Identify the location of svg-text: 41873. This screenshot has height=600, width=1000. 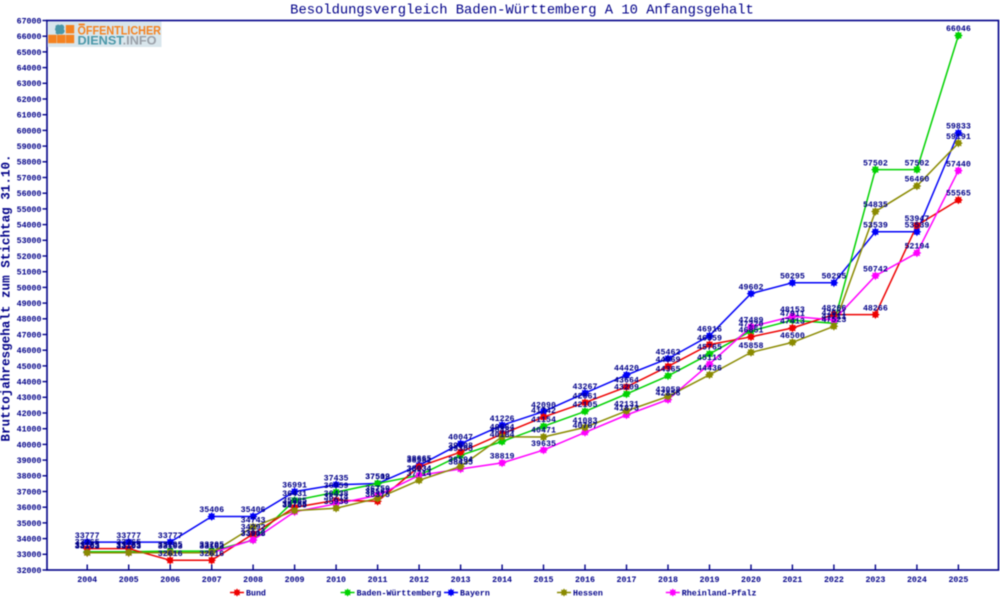
(626, 409).